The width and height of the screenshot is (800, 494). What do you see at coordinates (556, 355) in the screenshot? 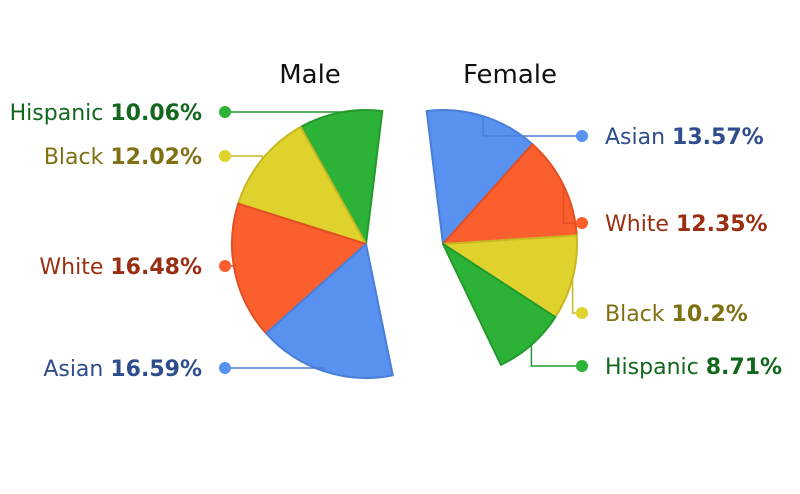
I see `female-leader-hispanic` at bounding box center [556, 355].